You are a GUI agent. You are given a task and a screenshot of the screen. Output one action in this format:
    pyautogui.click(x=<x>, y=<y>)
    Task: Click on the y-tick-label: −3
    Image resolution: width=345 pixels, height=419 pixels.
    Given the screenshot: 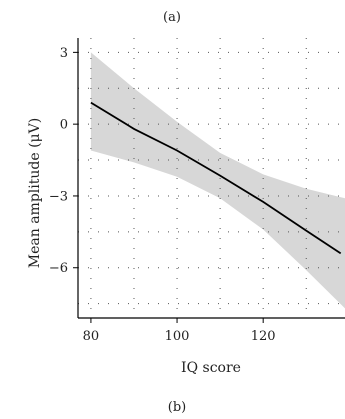 What is the action you would take?
    pyautogui.click(x=58, y=196)
    